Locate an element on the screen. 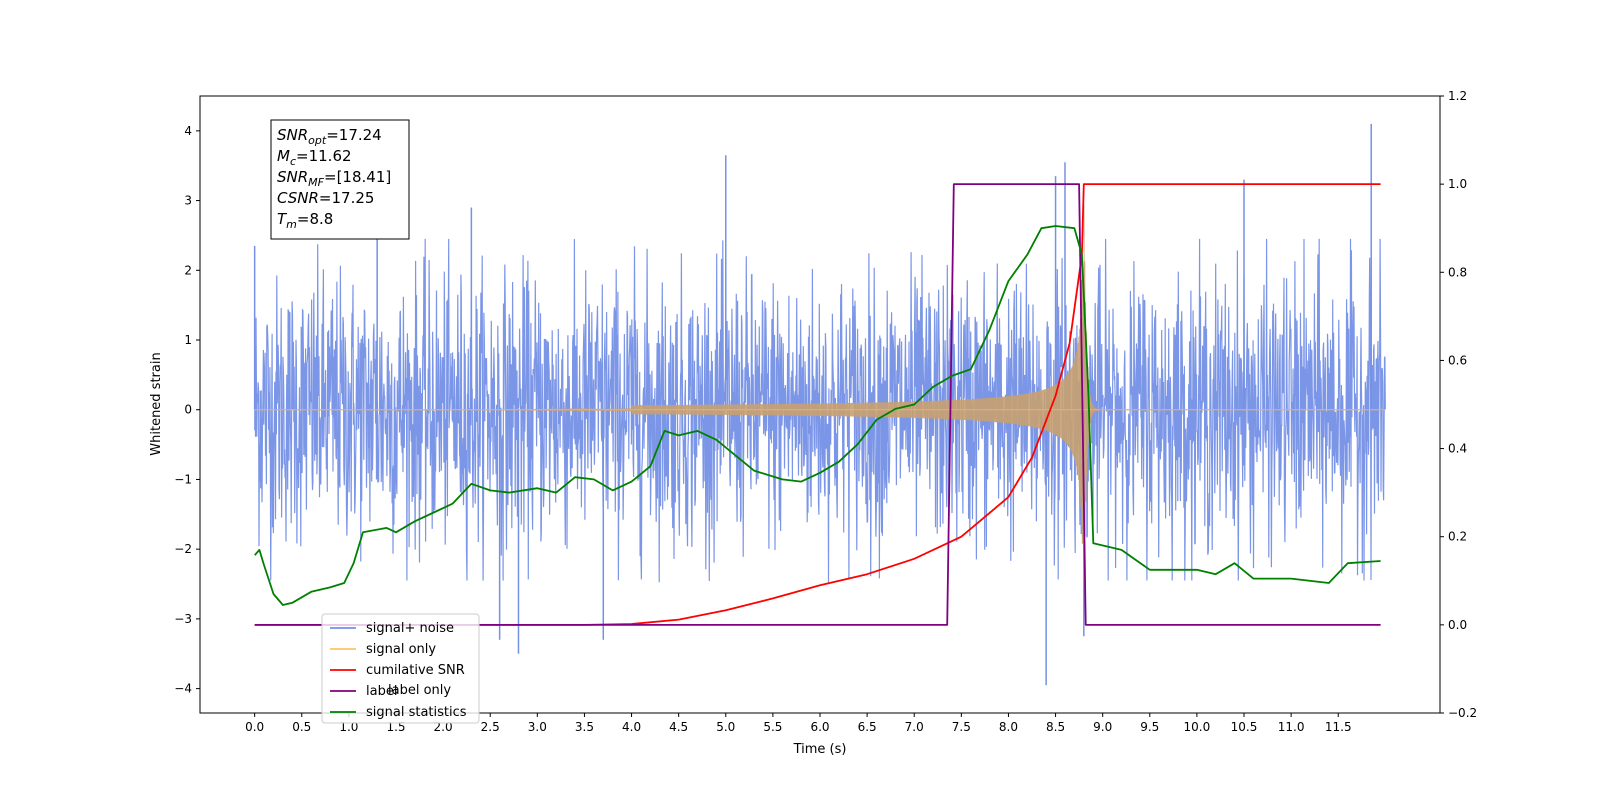  x-axis-label: Time (s) is located at coordinates (820, 749).